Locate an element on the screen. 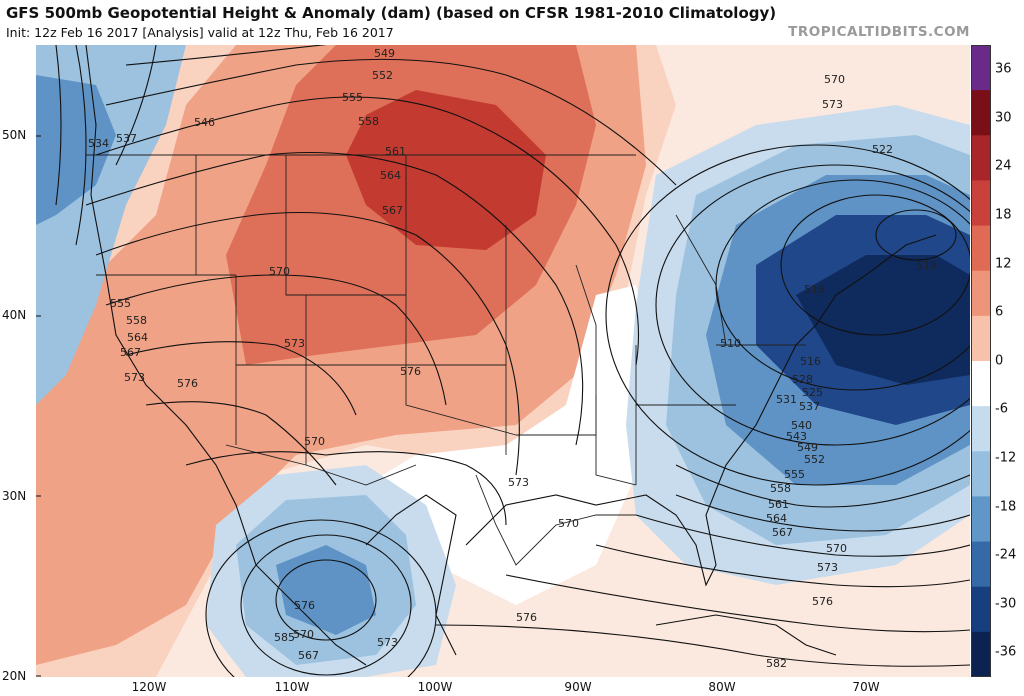 This screenshot has height=696, width=1024. contour-label: 534 is located at coordinates (98, 143).